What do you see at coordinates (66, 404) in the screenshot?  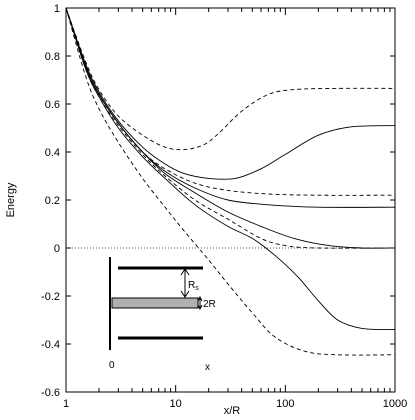 I see `x-tick-label: 1` at bounding box center [66, 404].